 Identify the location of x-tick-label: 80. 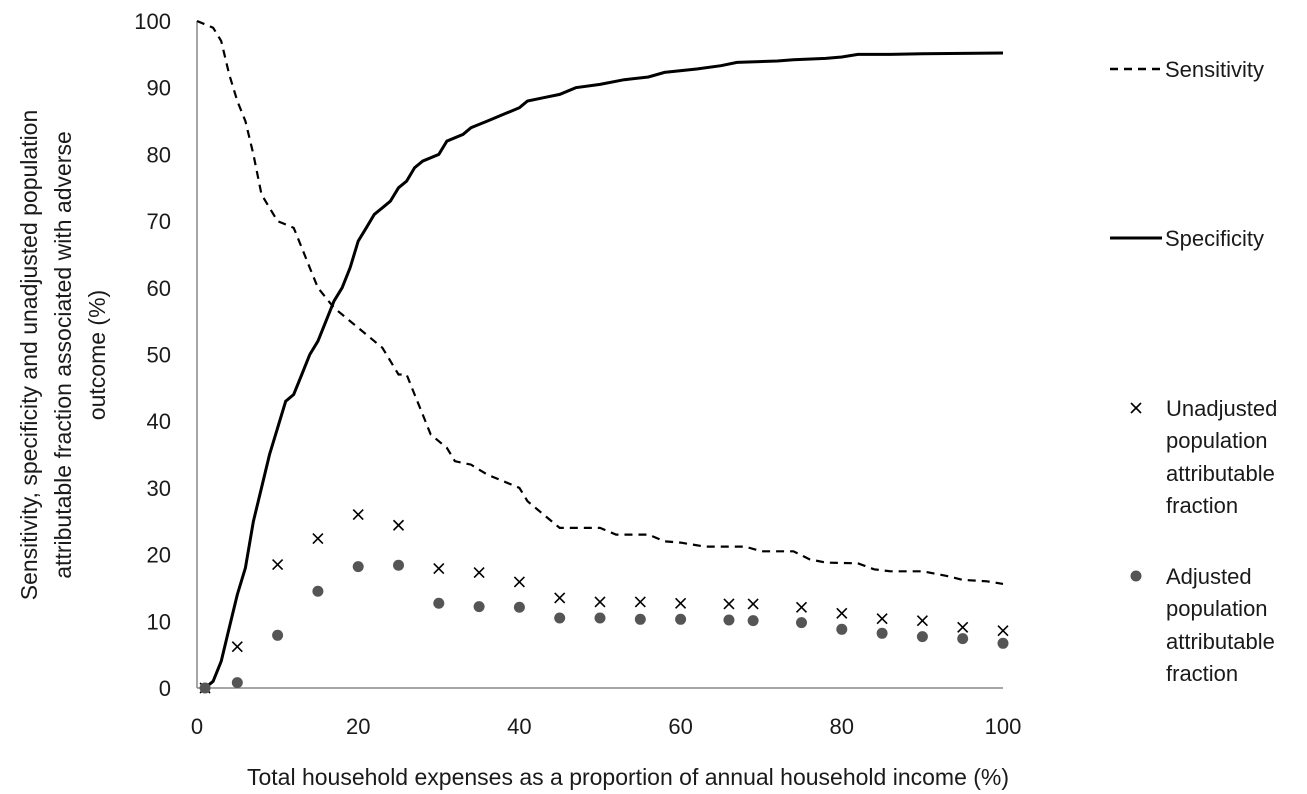
(842, 726).